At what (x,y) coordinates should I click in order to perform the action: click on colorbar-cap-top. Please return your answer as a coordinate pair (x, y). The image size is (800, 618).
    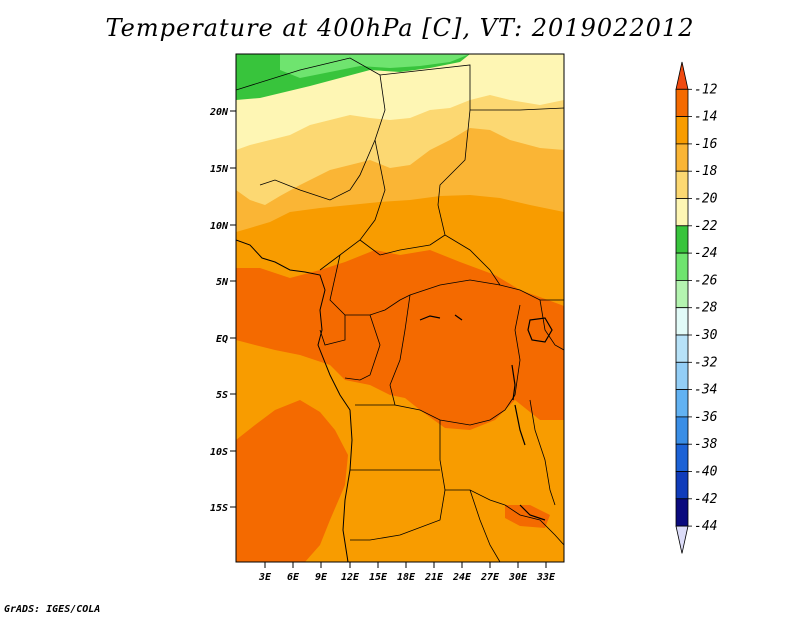
    Looking at the image, I should click on (682, 75).